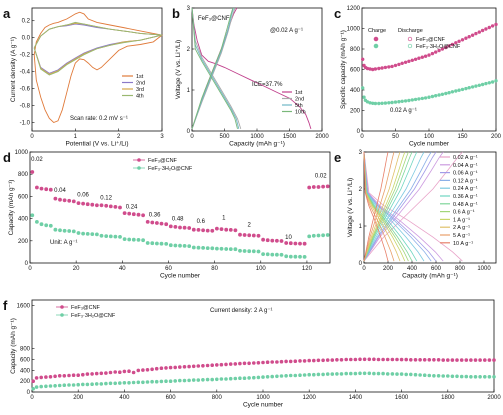 The height and width of the screenshot is (415, 503). What do you see at coordinates (178, 219) in the screenshot?
I see `rate-label: 0.48` at bounding box center [178, 219].